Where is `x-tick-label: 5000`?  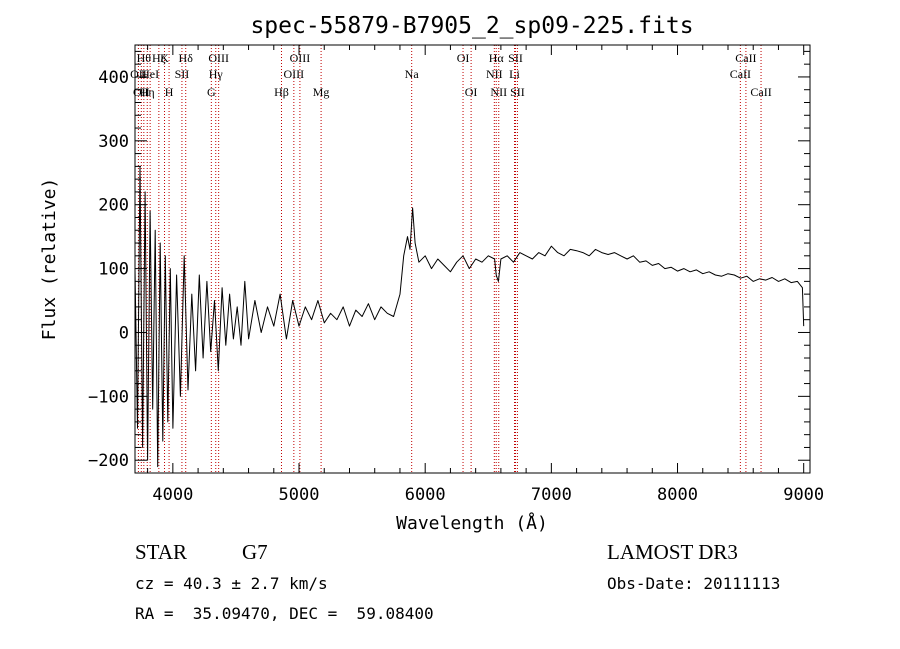
x-tick-label: 5000 is located at coordinates (299, 495).